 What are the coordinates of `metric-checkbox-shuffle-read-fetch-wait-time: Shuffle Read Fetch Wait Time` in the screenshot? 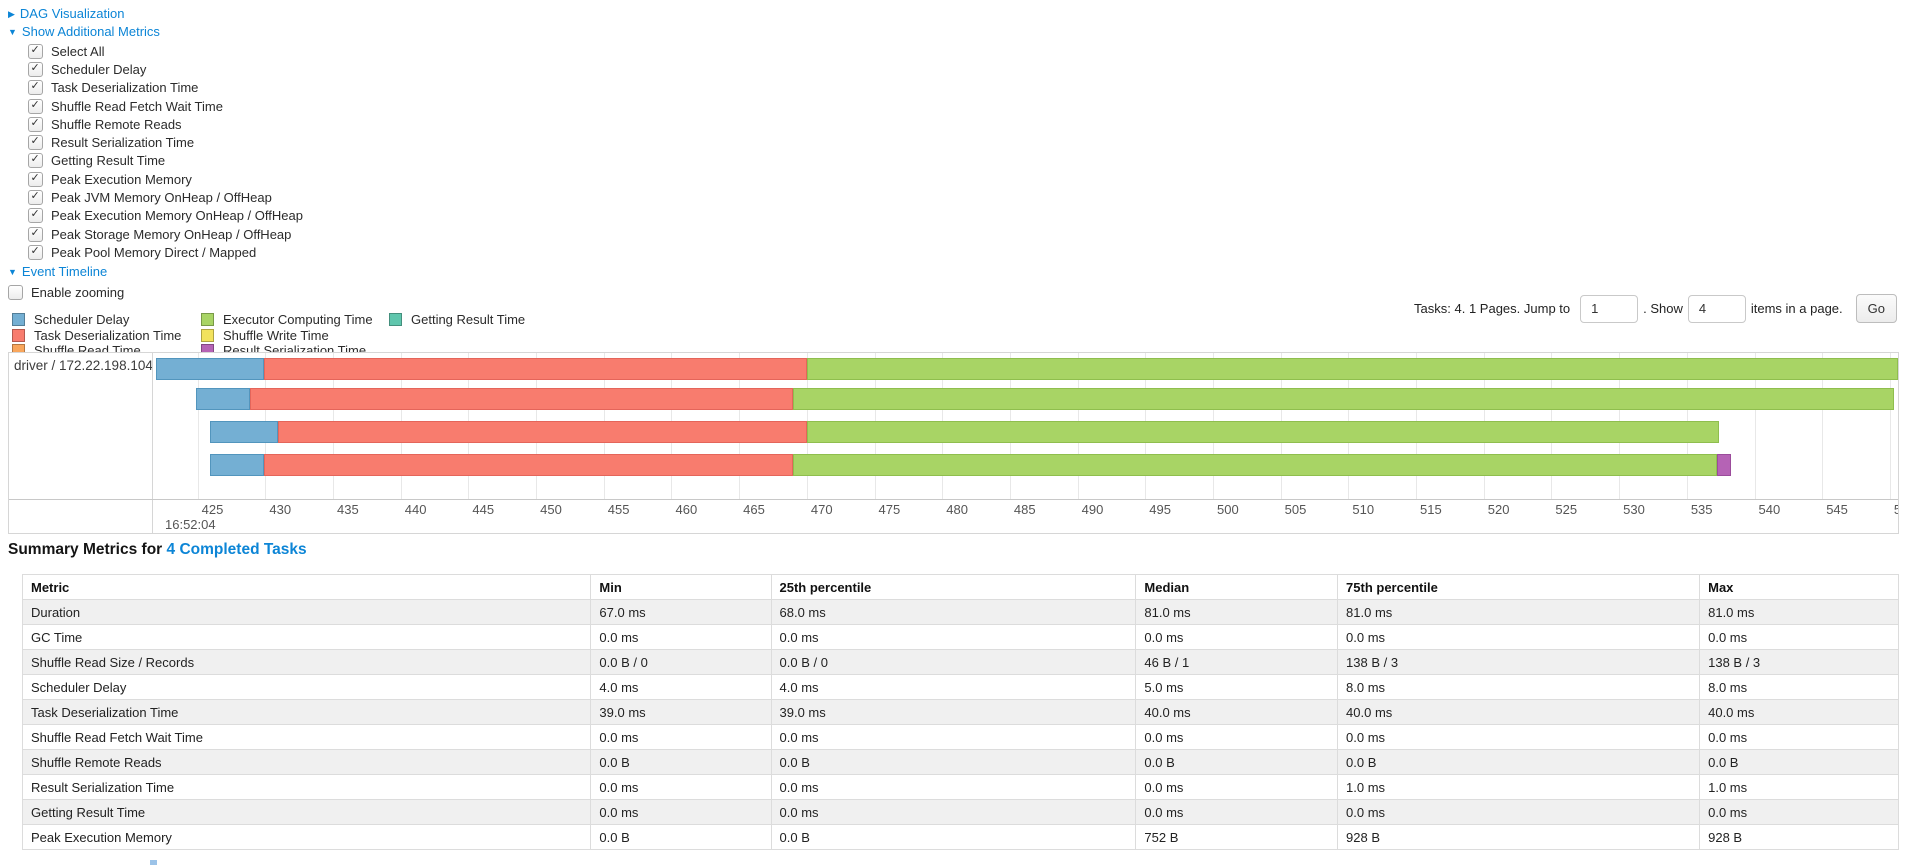 It's located at (165, 106).